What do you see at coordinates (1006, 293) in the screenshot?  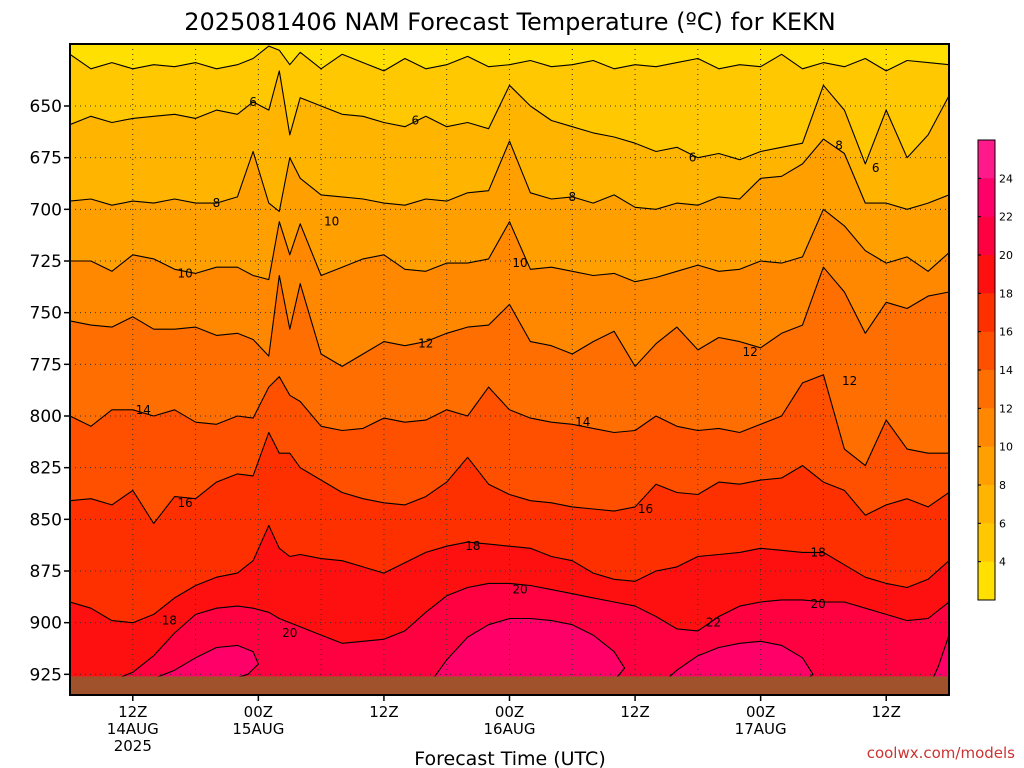 I see `colorbar-label: 18` at bounding box center [1006, 293].